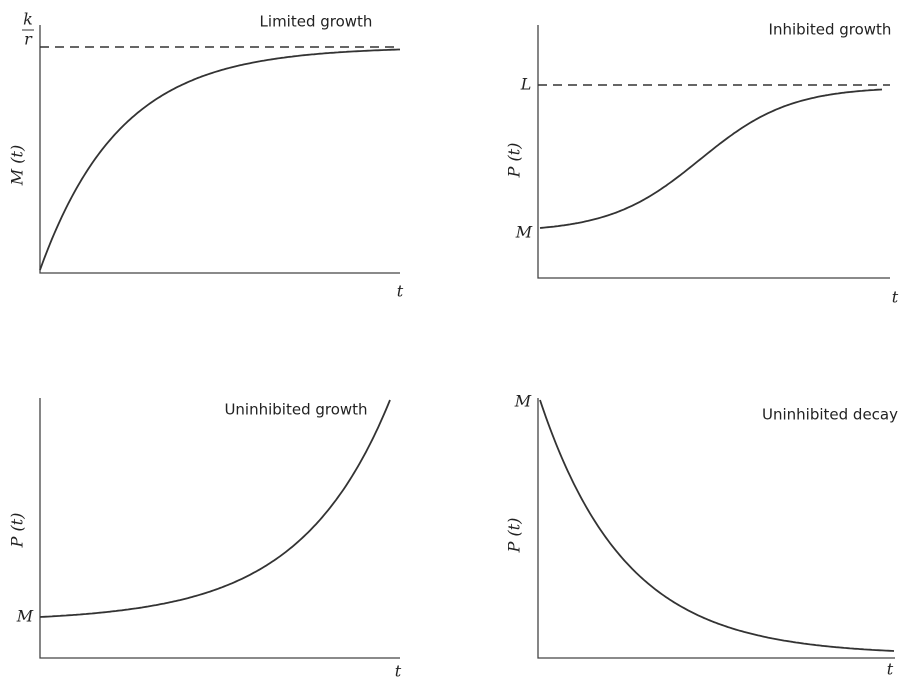  What do you see at coordinates (830, 415) in the screenshot?
I see `panel-title: Uninhibited decay` at bounding box center [830, 415].